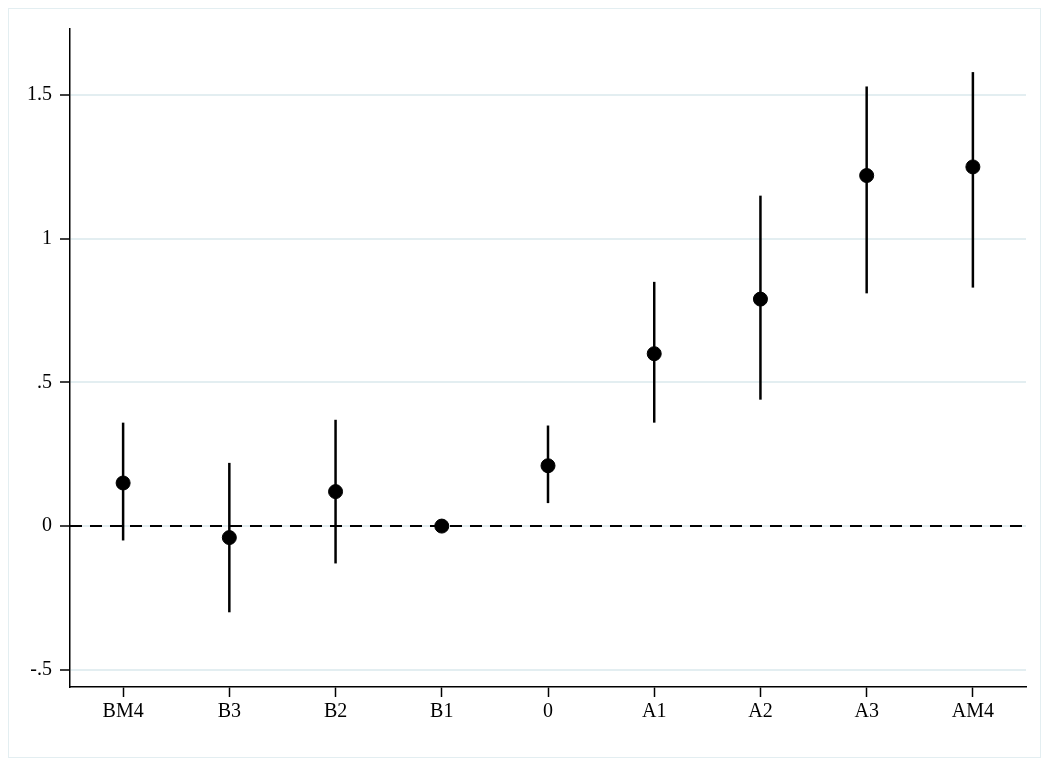 Image resolution: width=1049 pixels, height=766 pixels. Describe the element at coordinates (47, 524) in the screenshot. I see `y-tick-label: 0` at that location.